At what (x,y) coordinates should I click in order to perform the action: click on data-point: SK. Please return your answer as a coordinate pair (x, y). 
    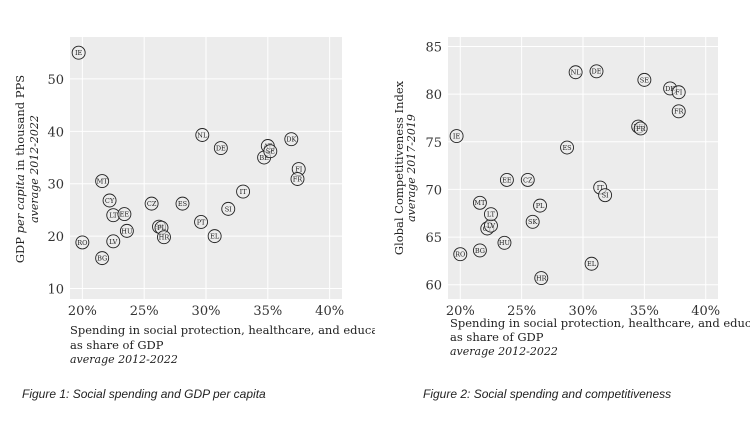
    Looking at the image, I should click on (532, 221).